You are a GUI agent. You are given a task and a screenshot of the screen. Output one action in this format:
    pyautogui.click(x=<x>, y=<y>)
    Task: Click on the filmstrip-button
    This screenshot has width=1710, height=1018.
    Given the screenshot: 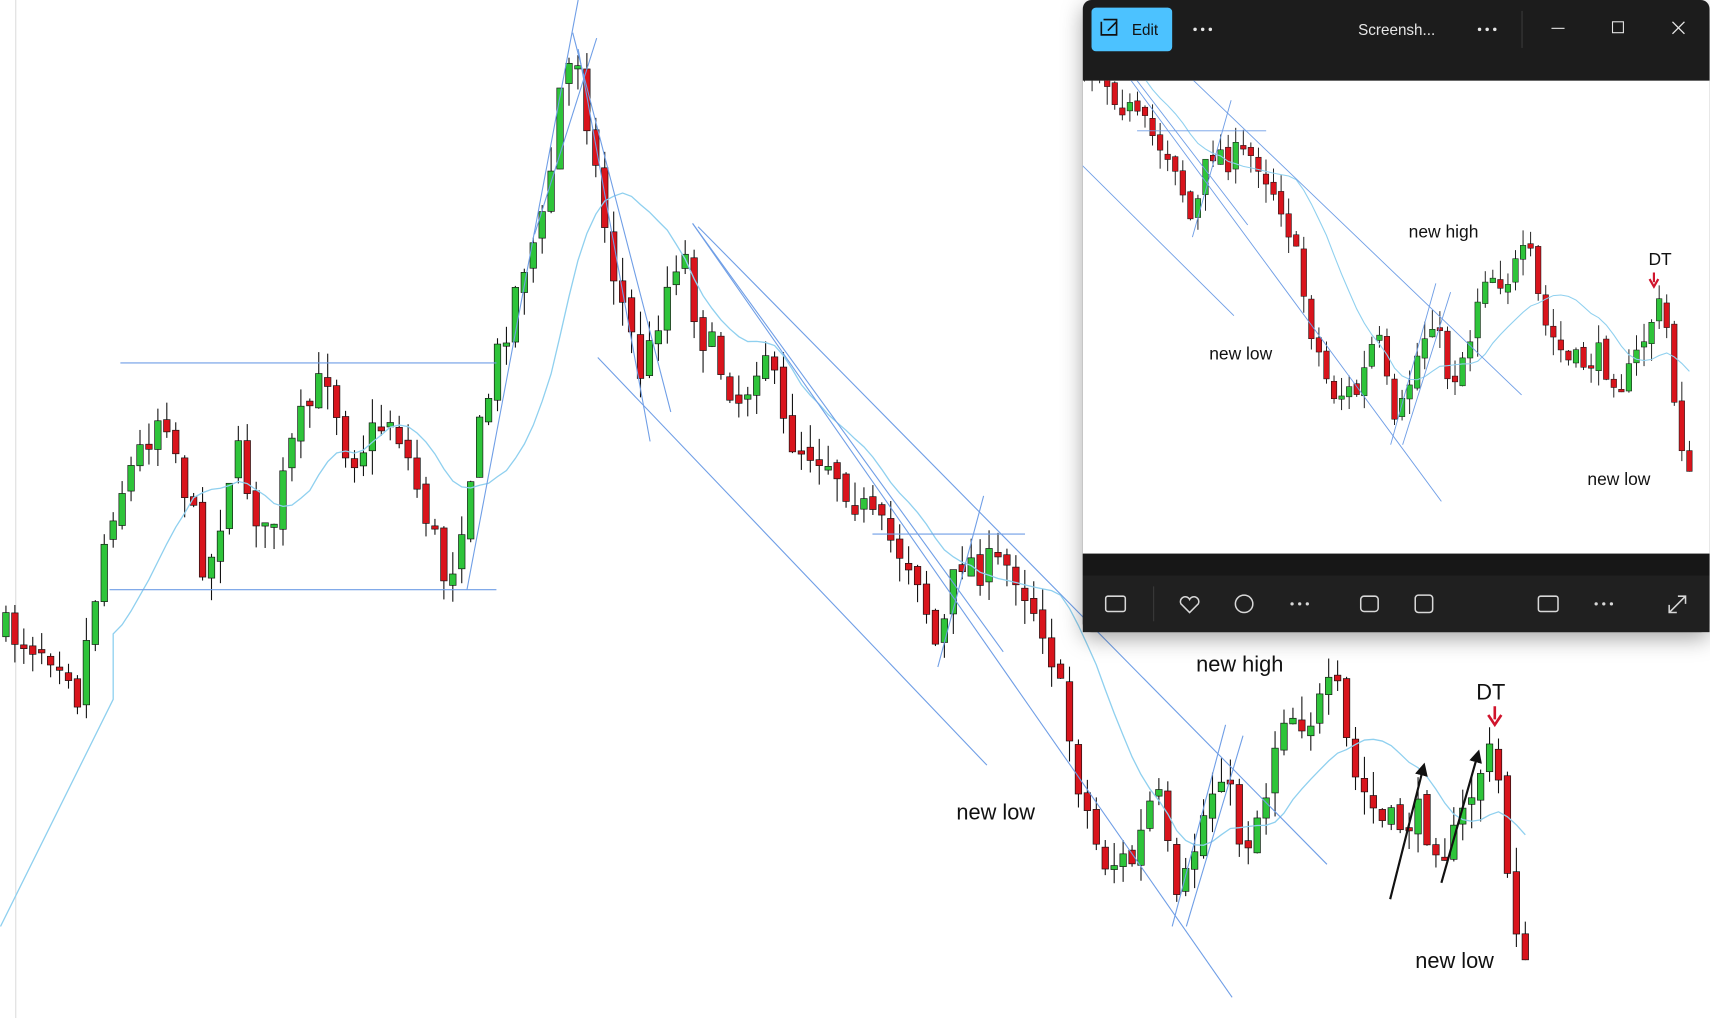 What is the action you would take?
    pyautogui.click(x=1115, y=604)
    